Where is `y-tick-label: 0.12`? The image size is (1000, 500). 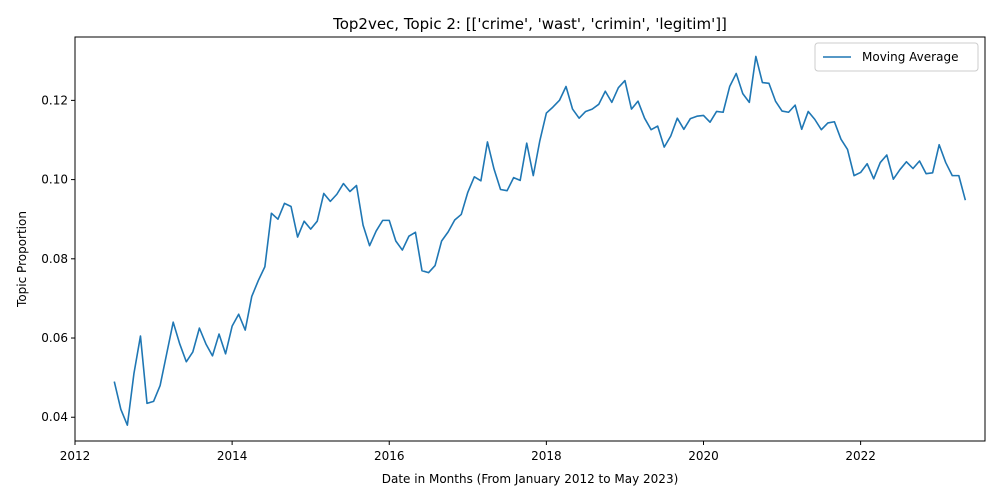 y-tick-label: 0.12 is located at coordinates (54, 100).